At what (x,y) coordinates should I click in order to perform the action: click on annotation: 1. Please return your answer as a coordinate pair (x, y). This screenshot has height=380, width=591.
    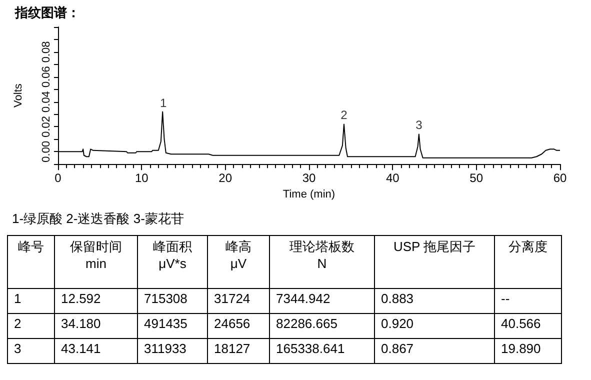
    Looking at the image, I should click on (164, 103).